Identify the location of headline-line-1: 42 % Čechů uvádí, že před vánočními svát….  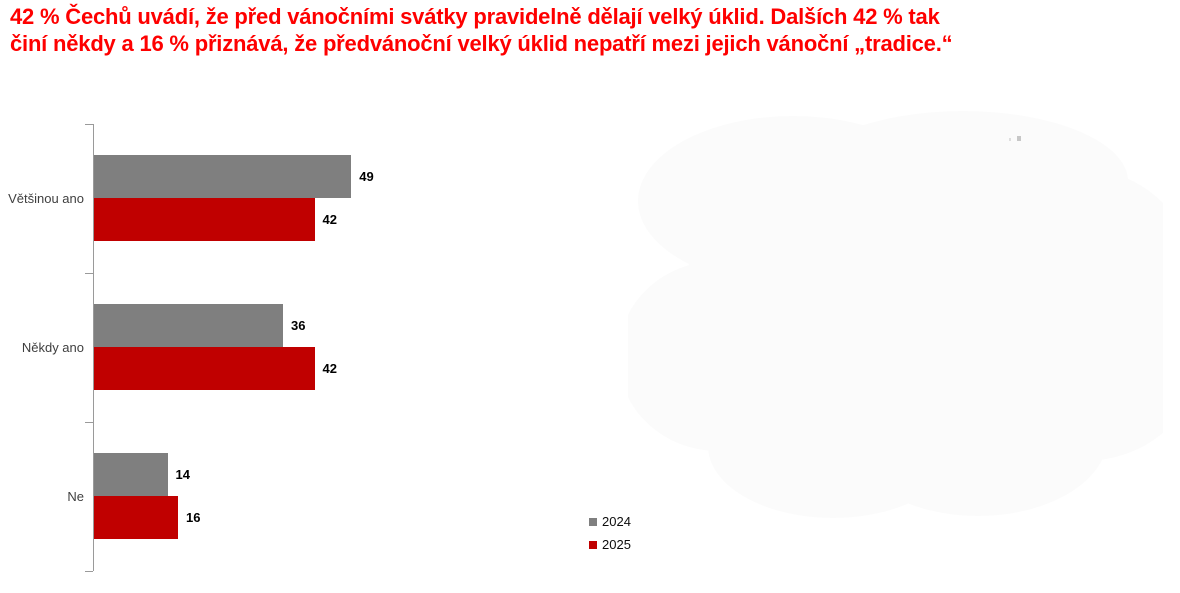
(475, 16).